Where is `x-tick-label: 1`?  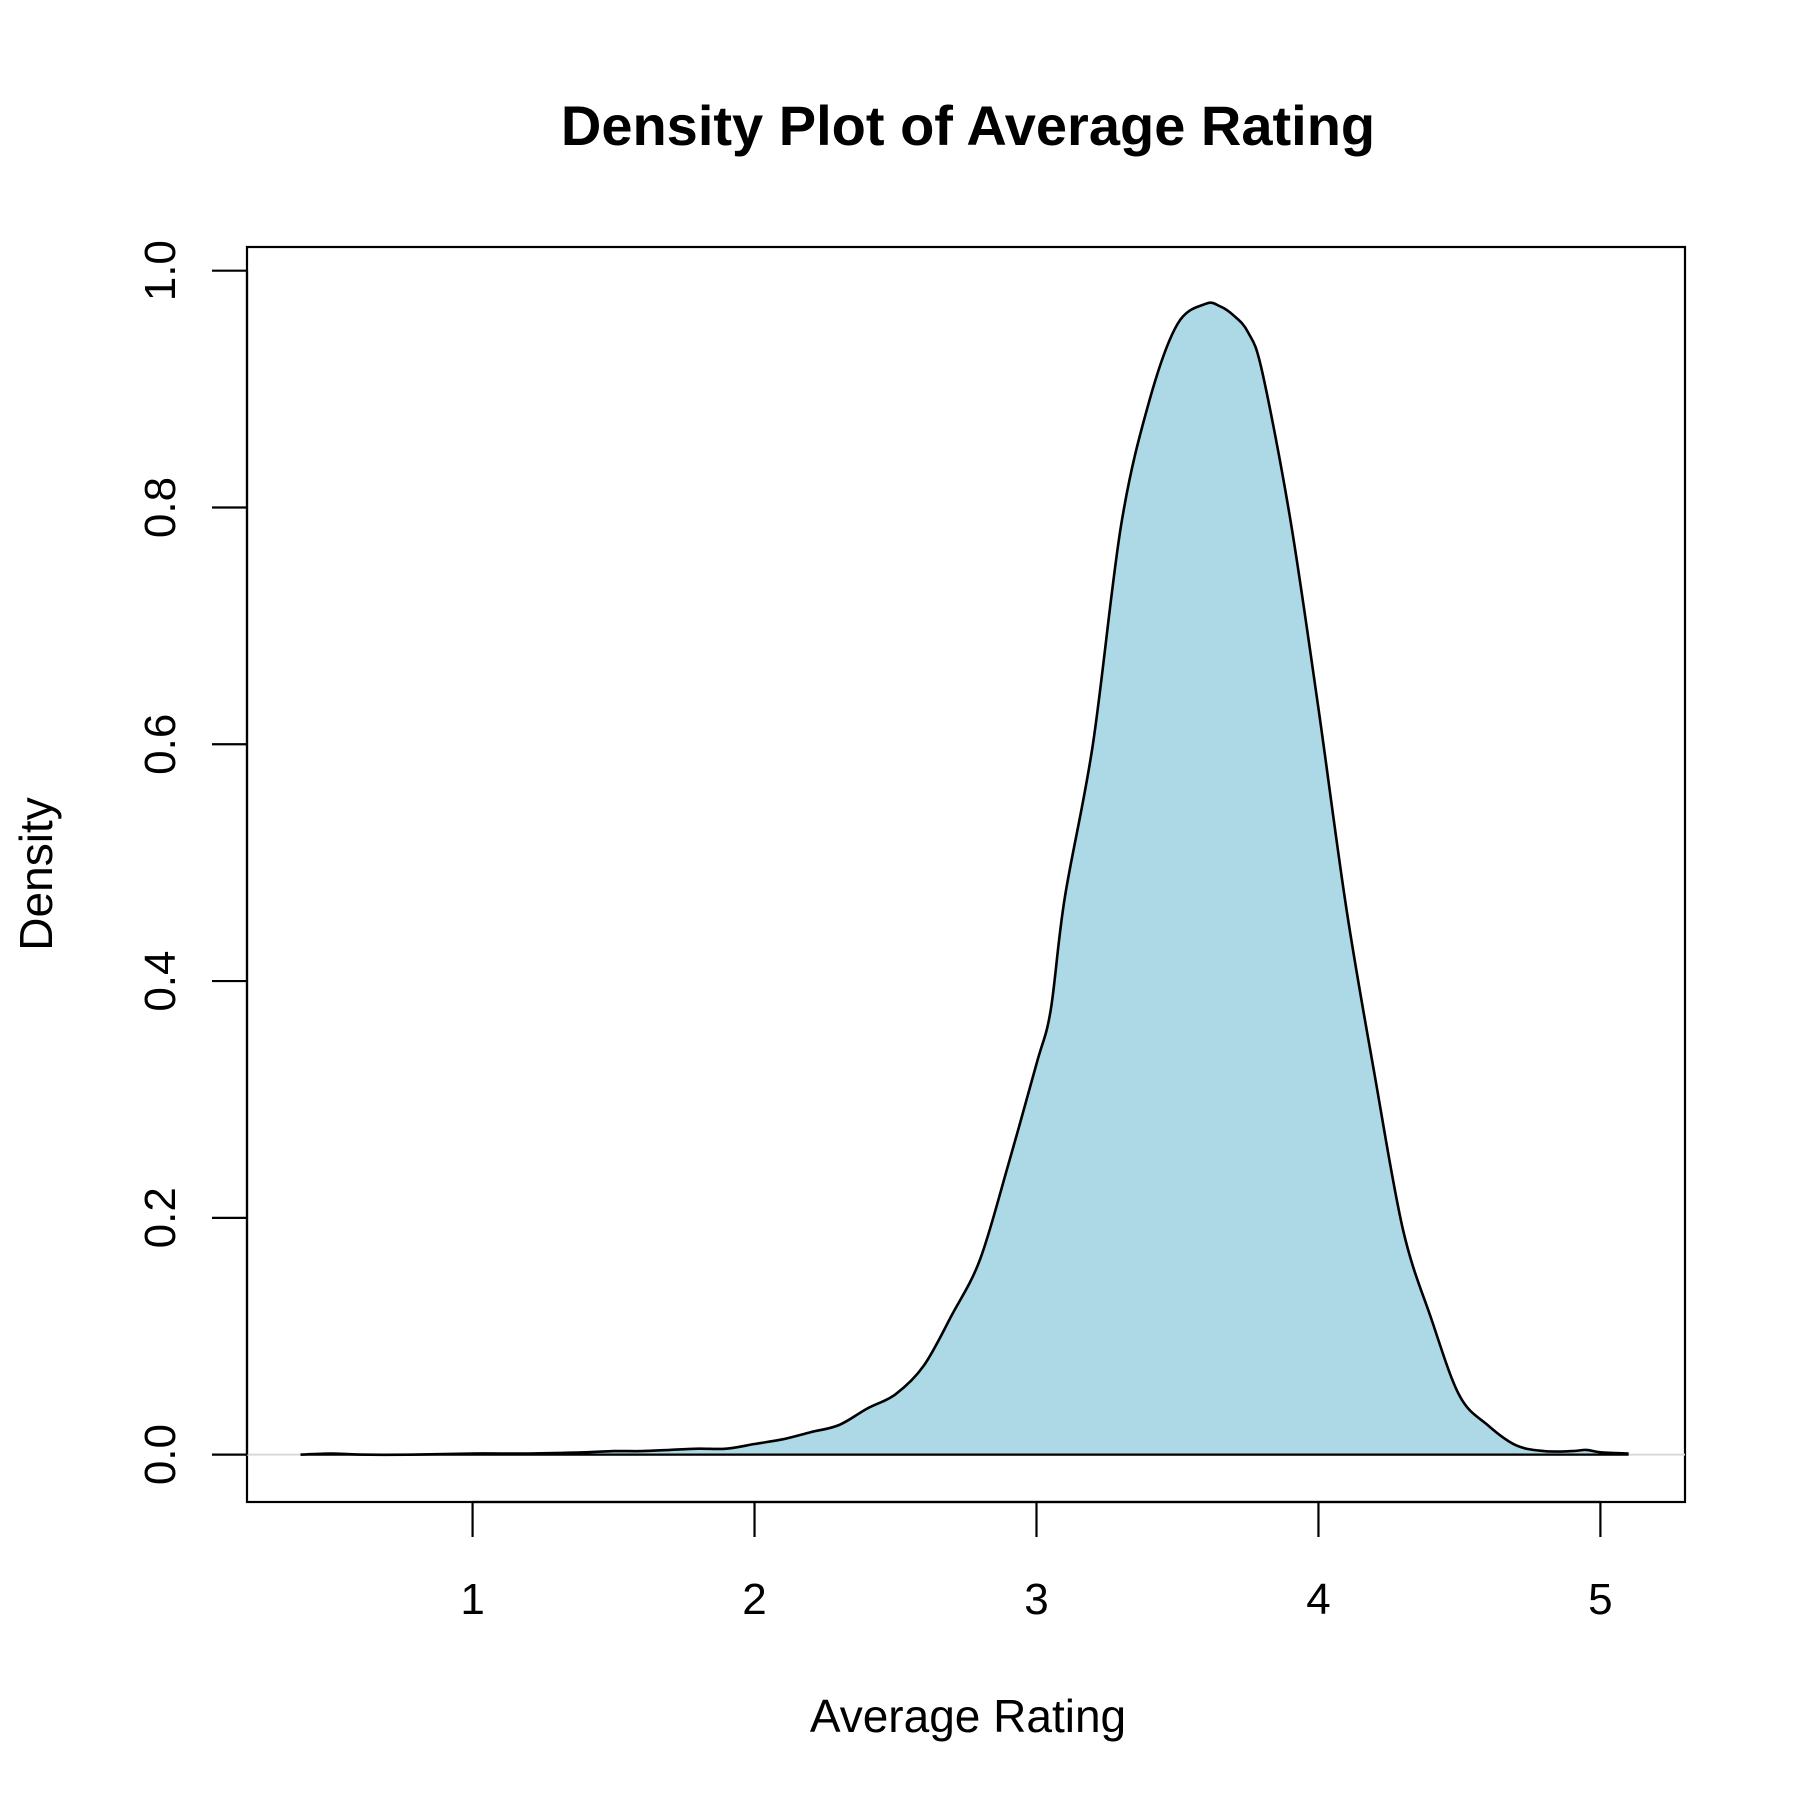
x-tick-label: 1 is located at coordinates (472, 1599).